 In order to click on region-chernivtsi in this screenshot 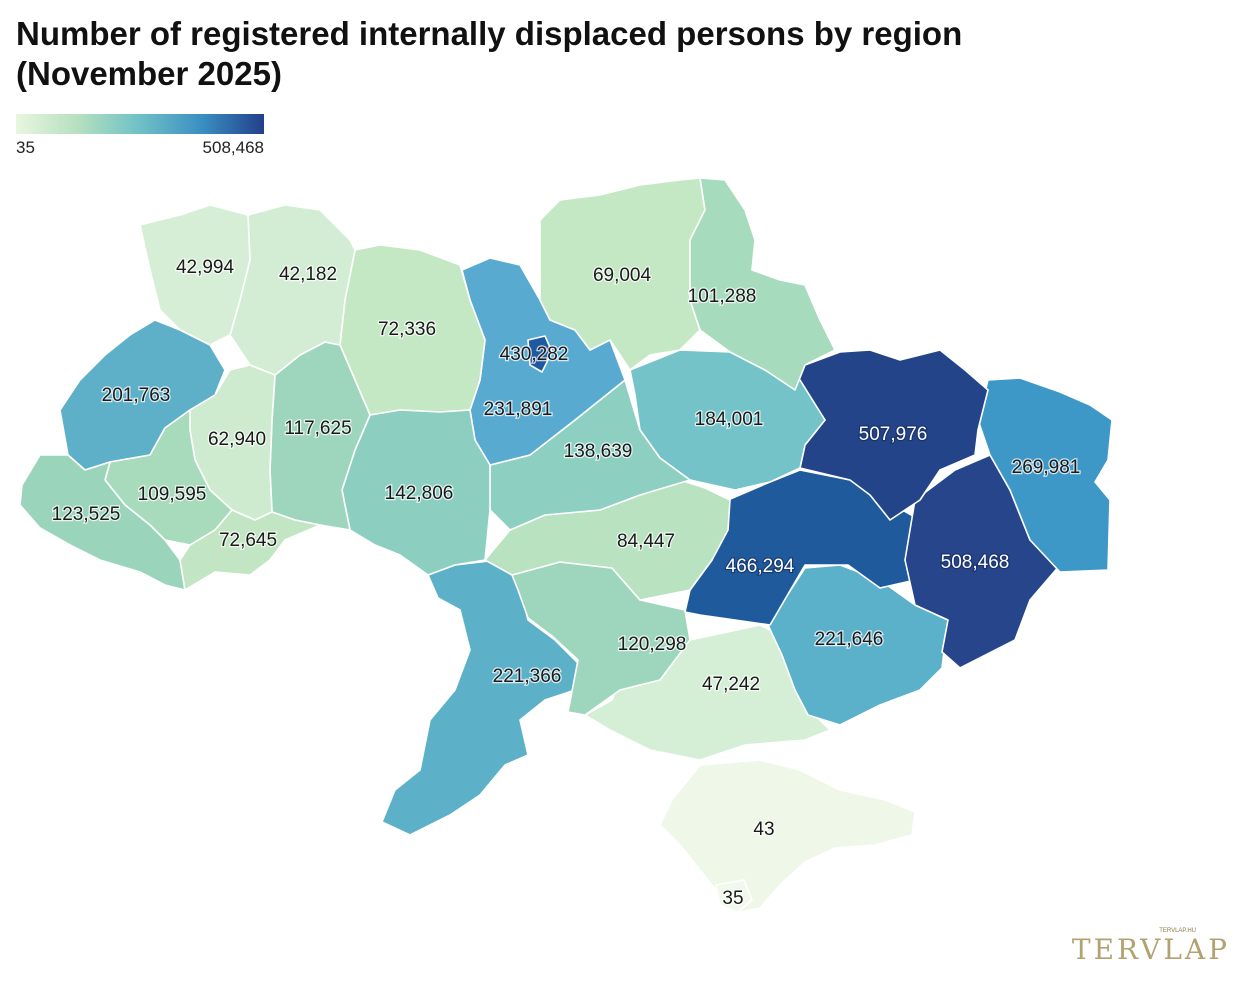, I will do `click(250, 550)`.